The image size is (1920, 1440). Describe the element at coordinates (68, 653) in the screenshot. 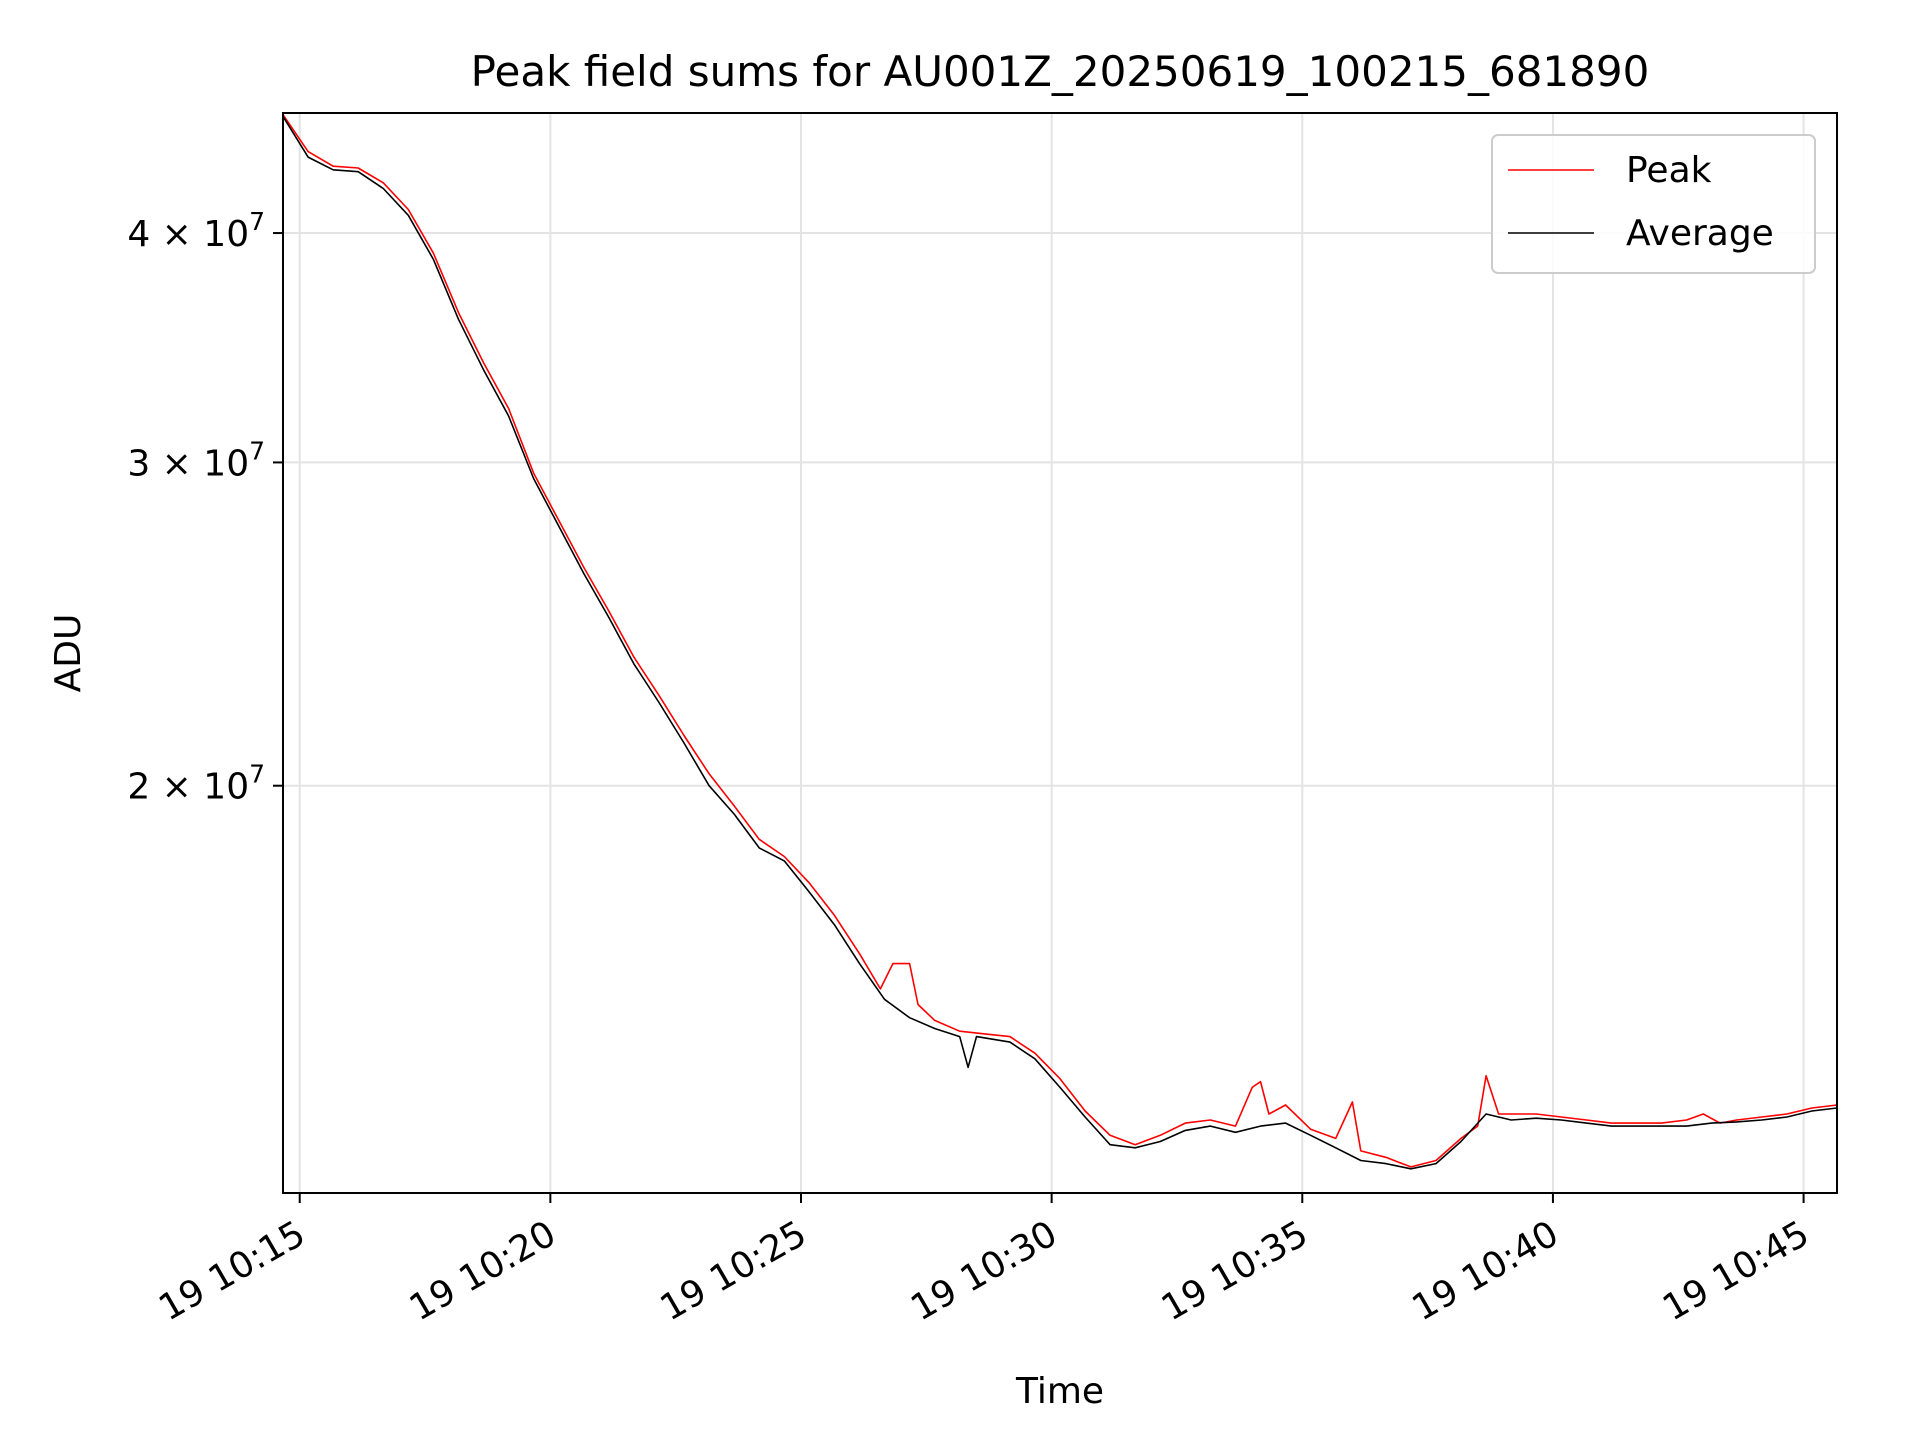

I see `y-axis-label: ADU` at that location.